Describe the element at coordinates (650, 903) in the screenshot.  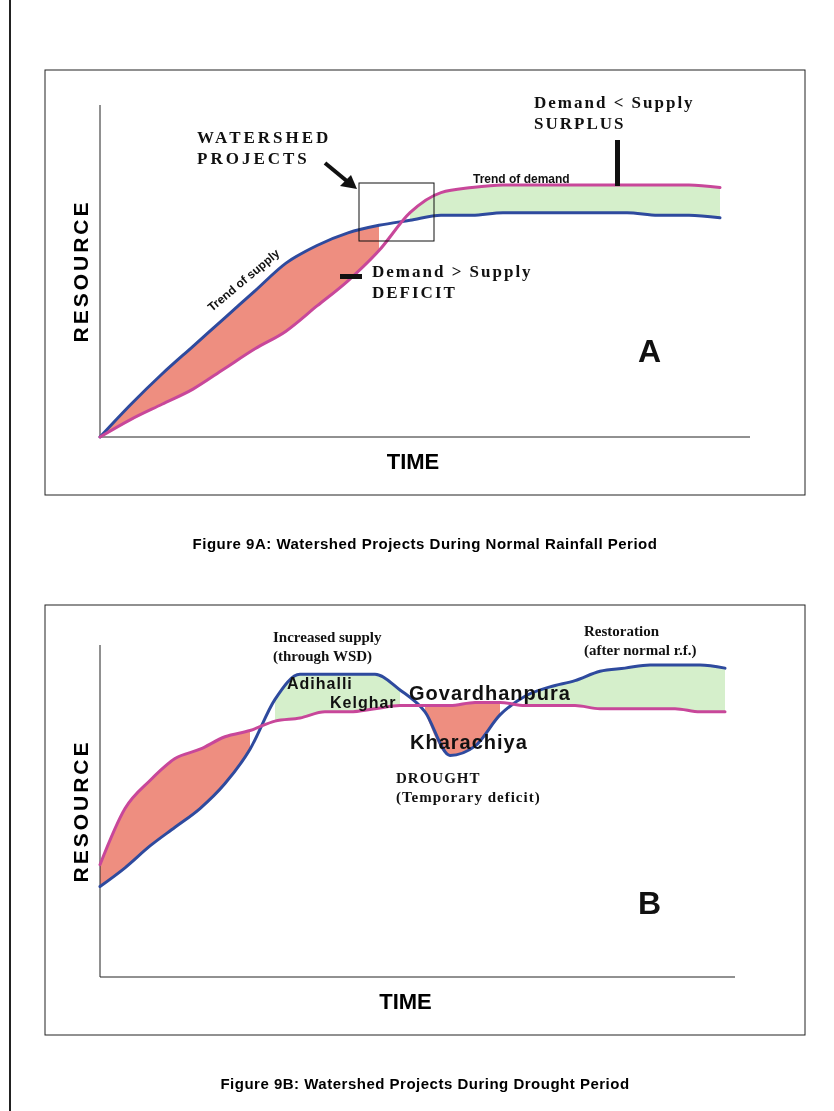
I see `annotation: B` at that location.